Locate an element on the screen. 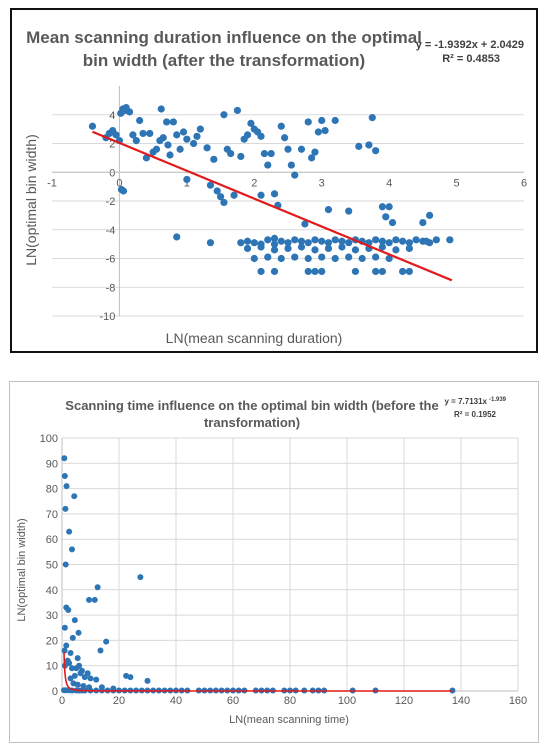 The height and width of the screenshot is (751, 550). chart-2-r-squared: R² = 0.1952 is located at coordinates (475, 414).